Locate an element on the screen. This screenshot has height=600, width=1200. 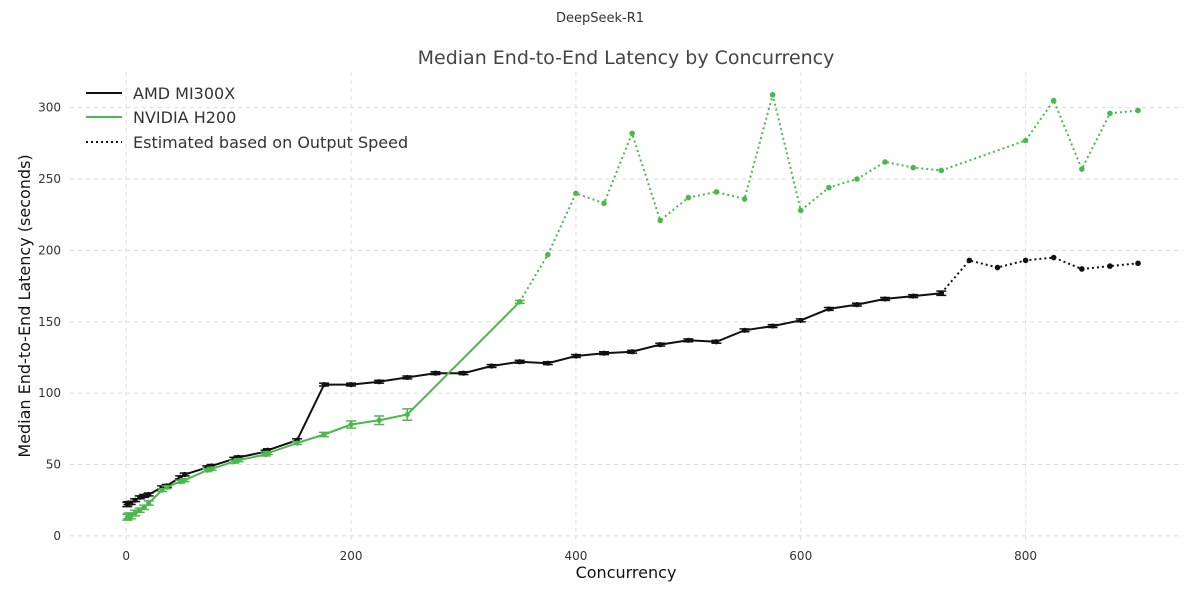
legend-label-nvidia: NVIDIA H200 is located at coordinates (184, 117).